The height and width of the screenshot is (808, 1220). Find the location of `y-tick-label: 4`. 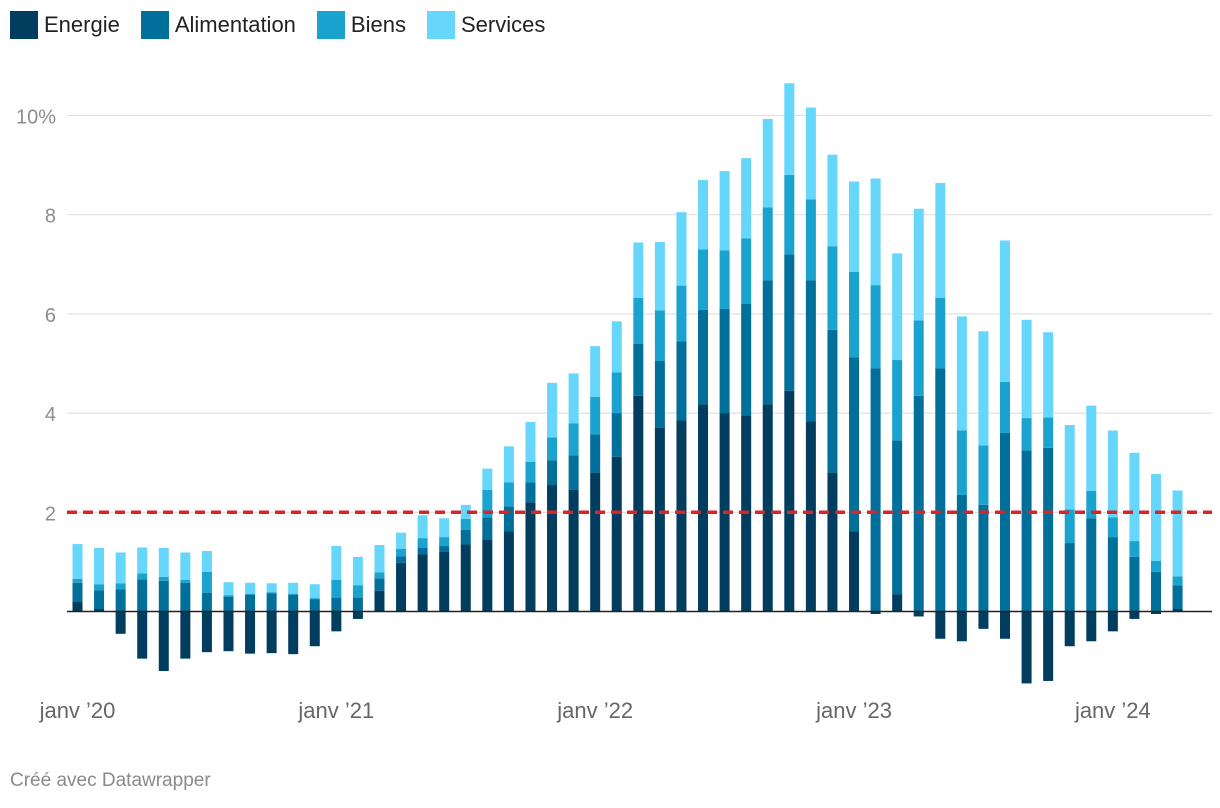

y-tick-label: 4 is located at coordinates (50, 415).